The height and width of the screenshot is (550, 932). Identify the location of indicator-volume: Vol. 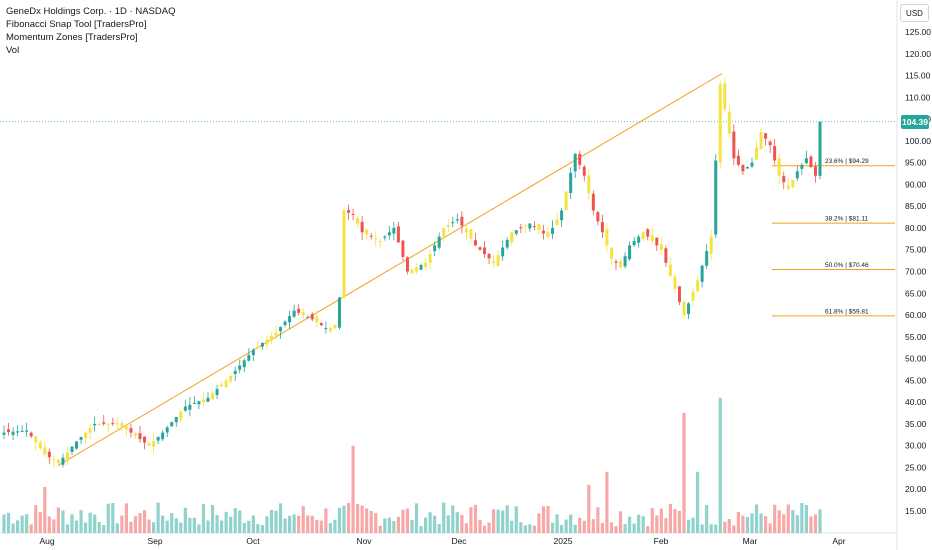
(13, 50).